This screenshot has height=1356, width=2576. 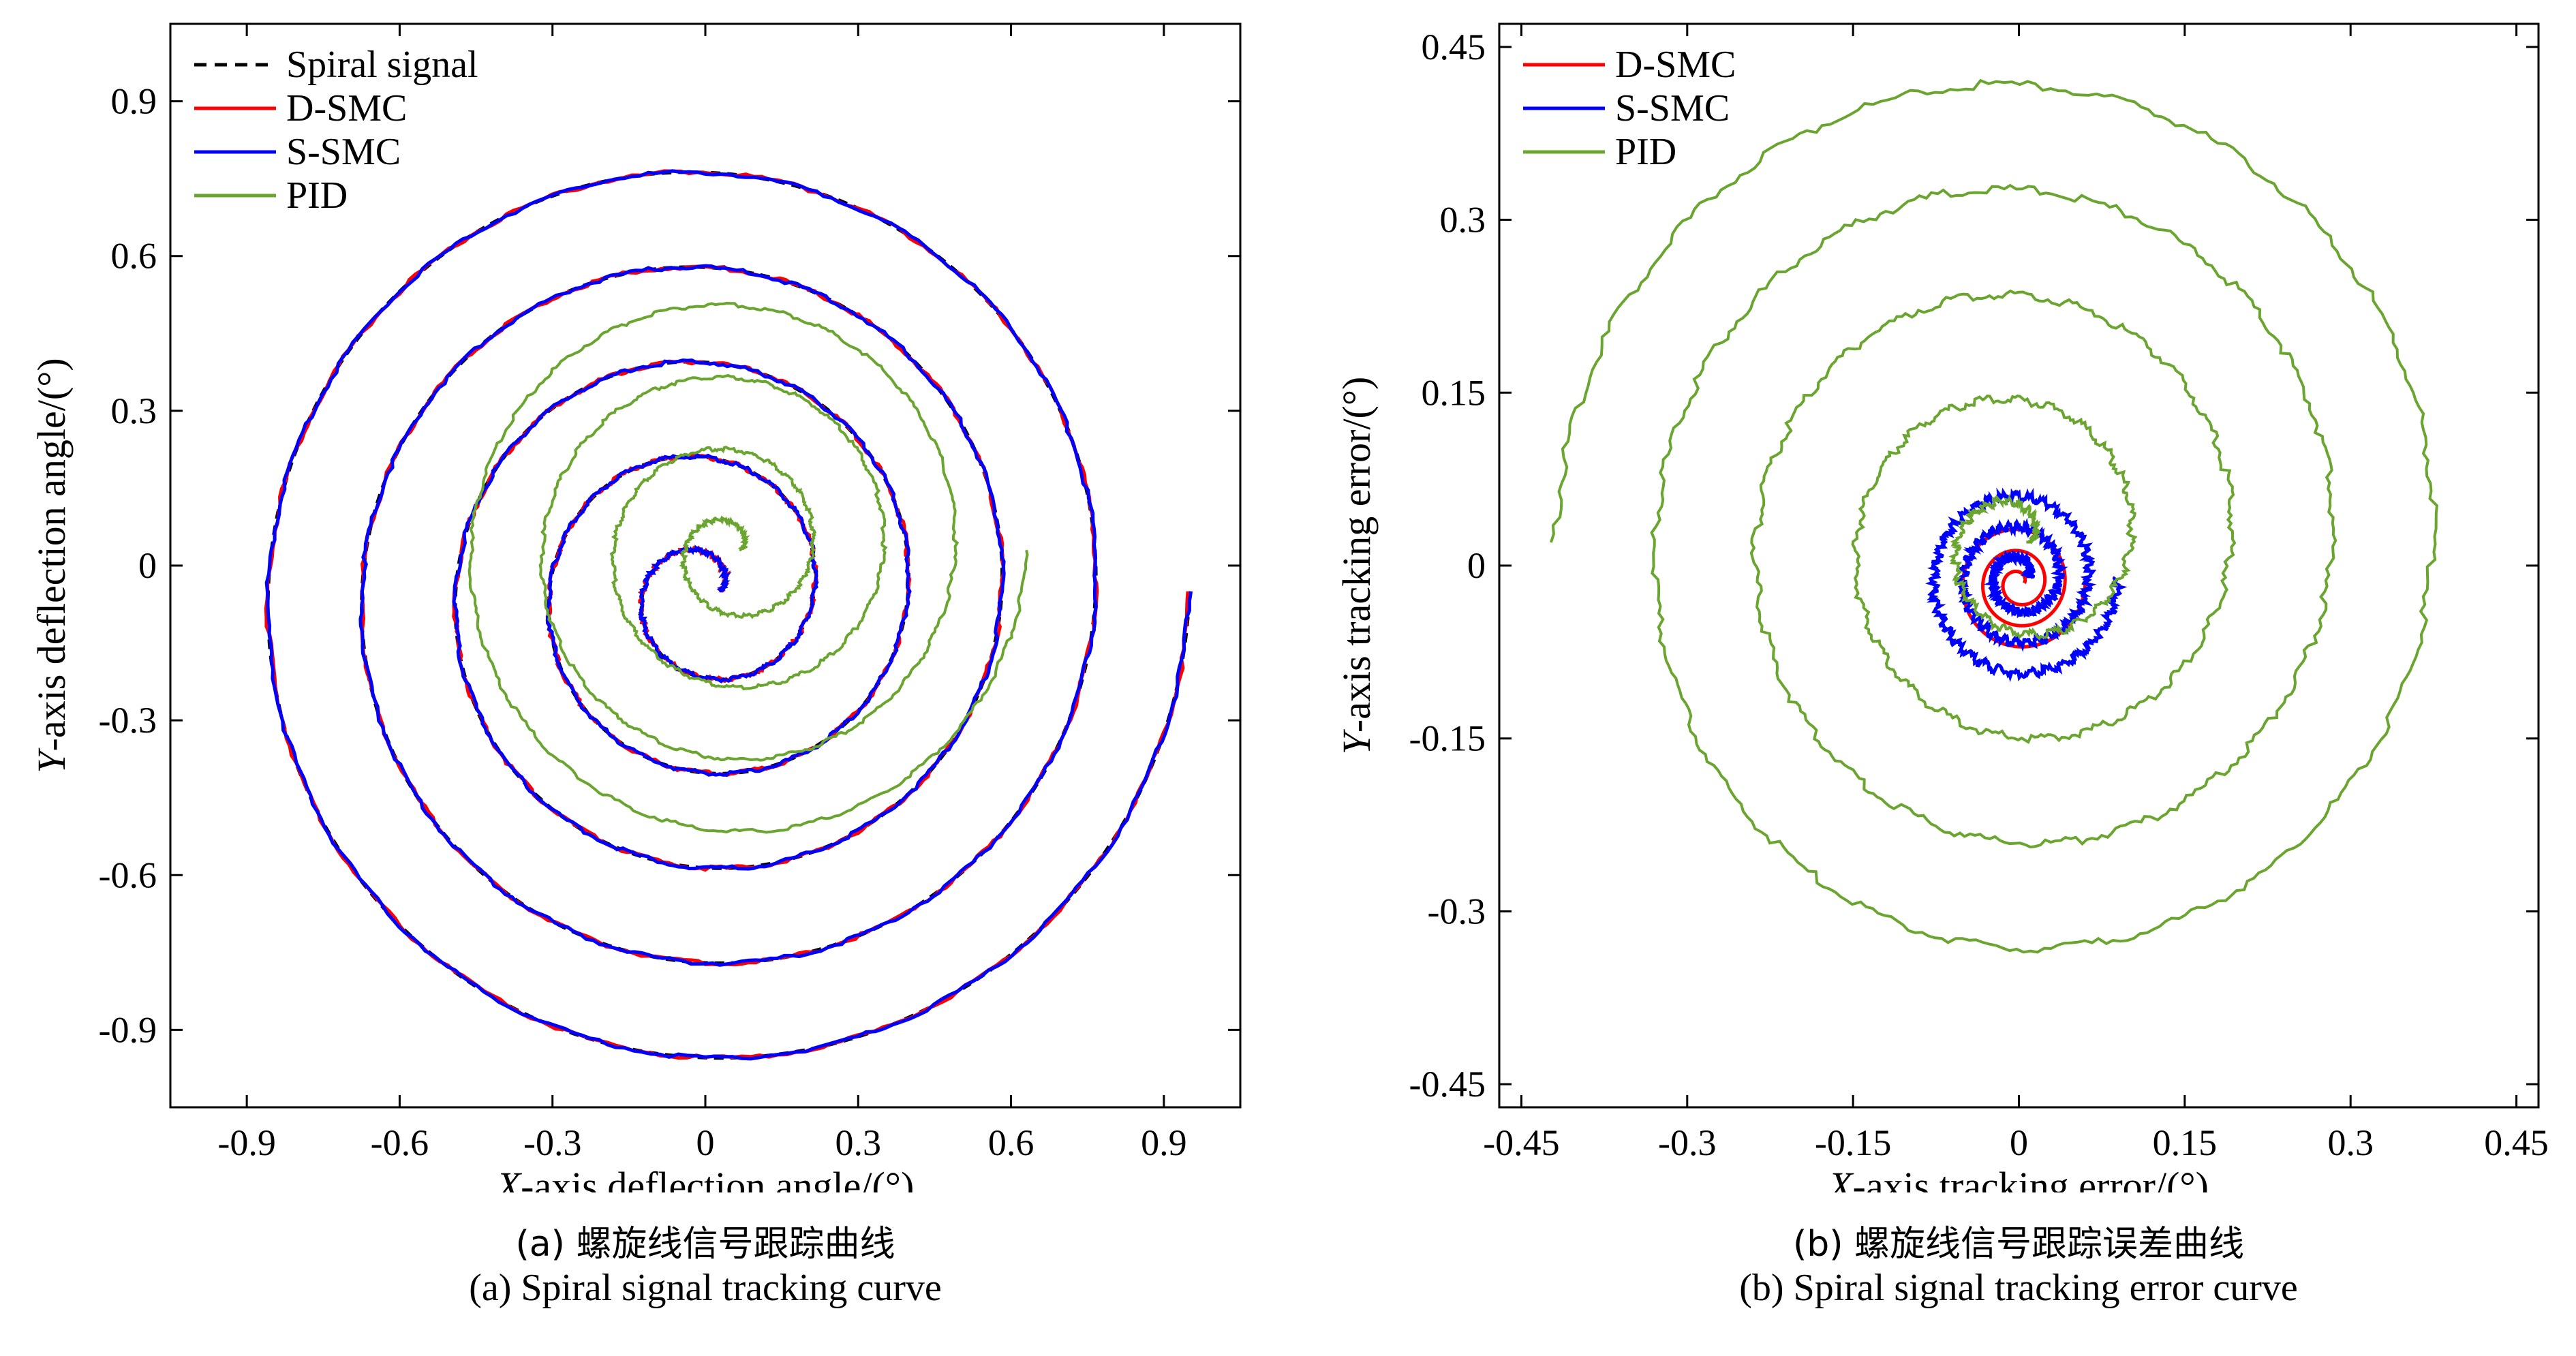 What do you see at coordinates (1164, 1142) in the screenshot?
I see `x-tick-label: 0.9` at bounding box center [1164, 1142].